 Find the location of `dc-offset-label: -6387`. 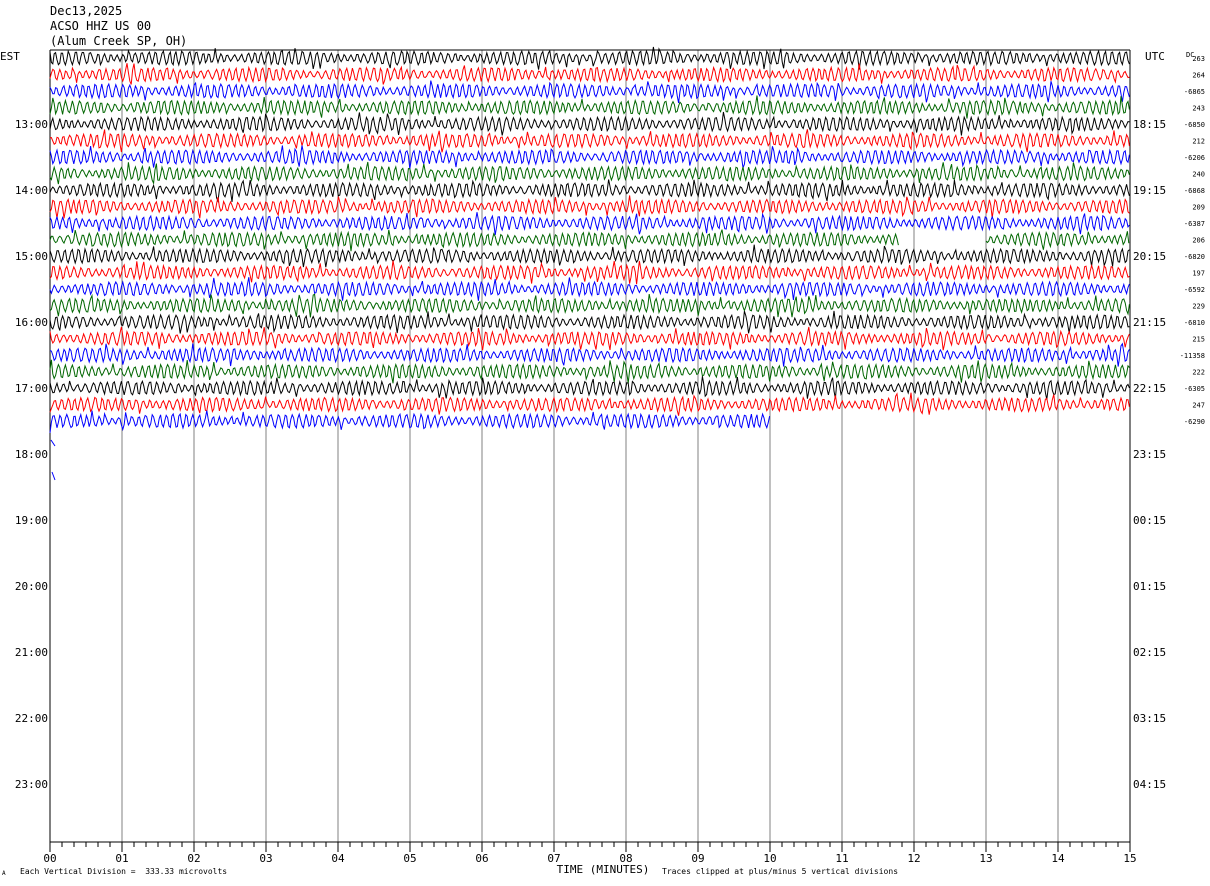

dc-offset-label: -6387 is located at coordinates (1194, 224).